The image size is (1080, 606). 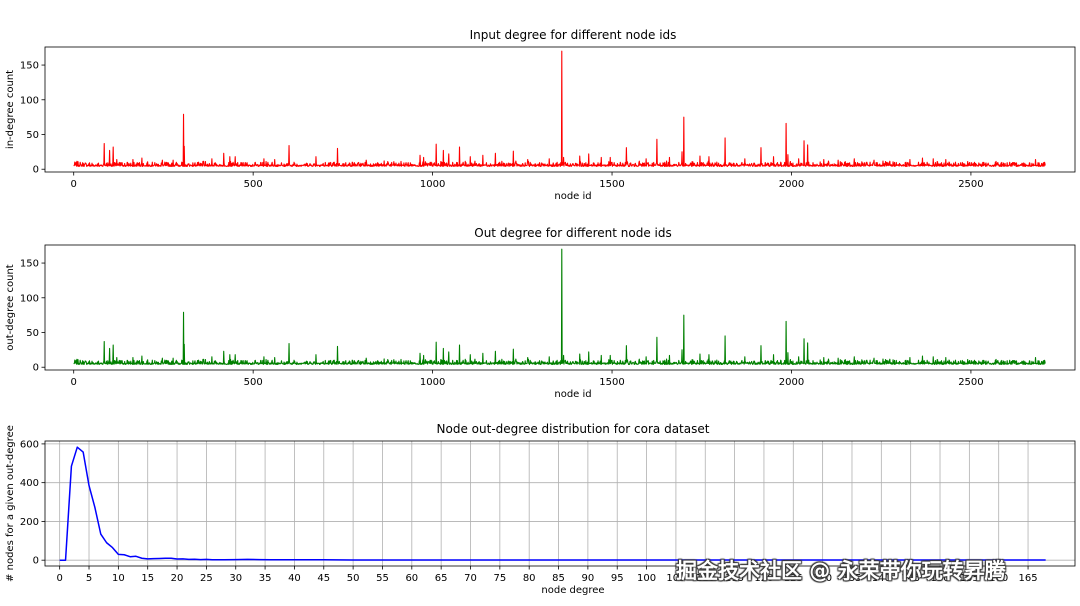 I want to click on y-axis-label: out-degree count, so click(x=10, y=307).